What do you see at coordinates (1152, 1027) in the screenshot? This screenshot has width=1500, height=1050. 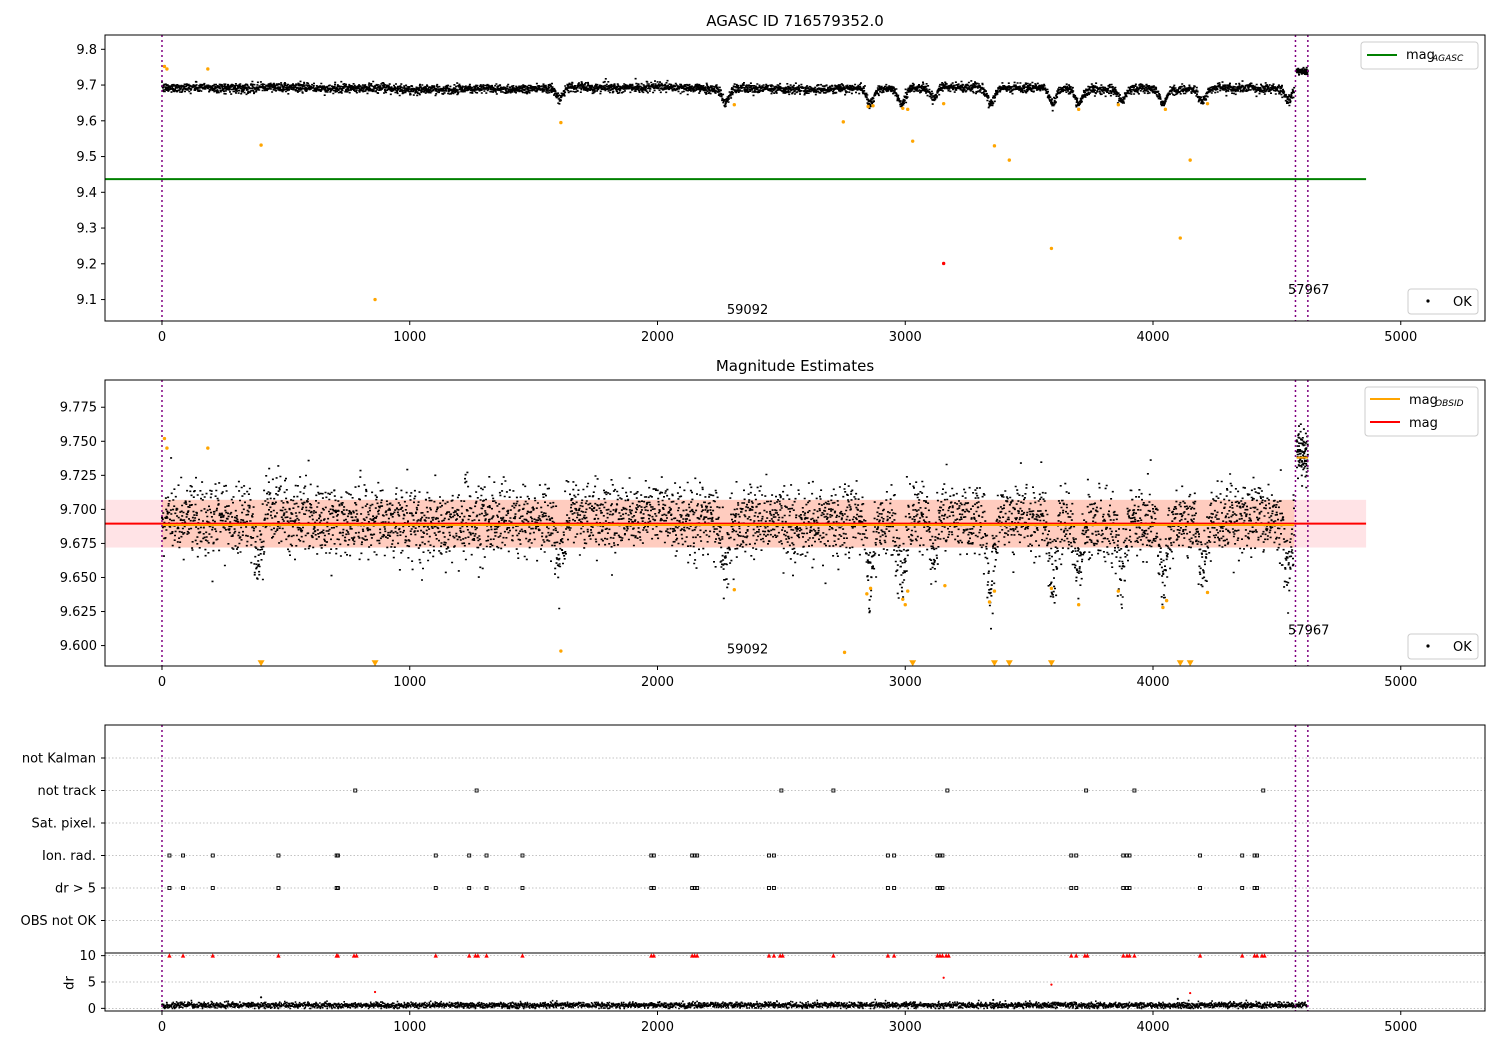 I see `x-tick-label: 4000` at bounding box center [1152, 1027].